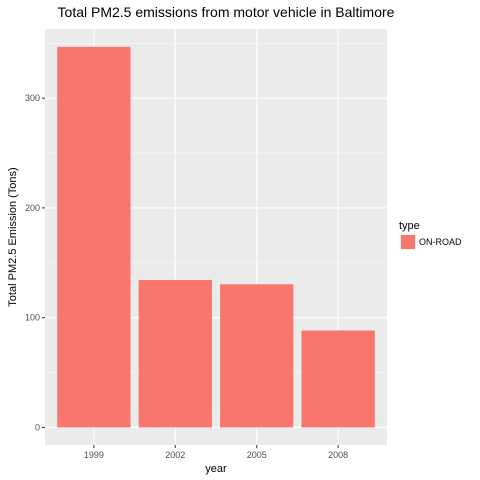  Describe the element at coordinates (94, 455) in the screenshot. I see `x-tick-label-1999: 1999` at that location.